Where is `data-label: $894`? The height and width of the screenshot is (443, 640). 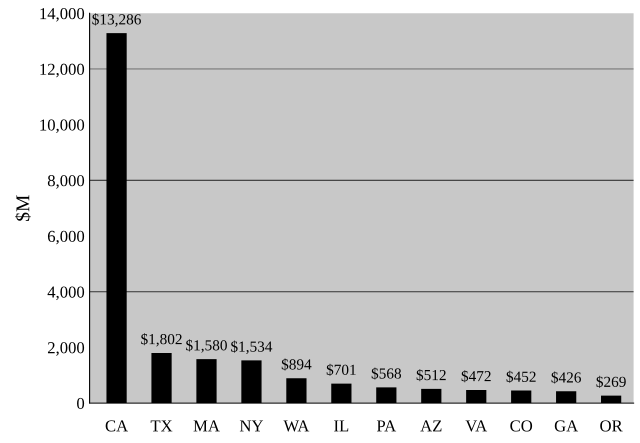
data-label: $894 is located at coordinates (297, 364).